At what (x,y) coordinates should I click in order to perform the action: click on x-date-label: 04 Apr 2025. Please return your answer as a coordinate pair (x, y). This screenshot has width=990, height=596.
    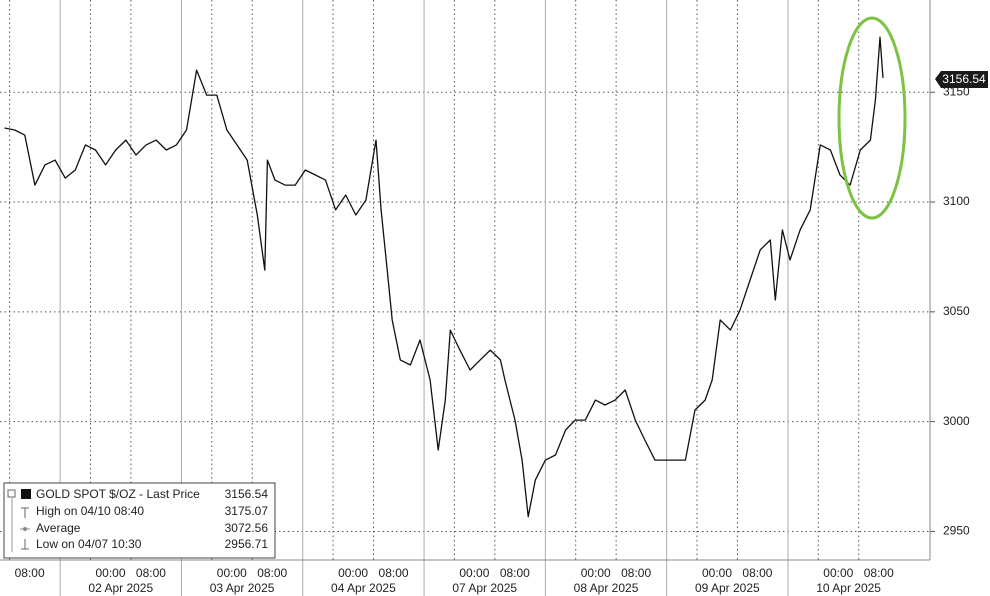
    Looking at the image, I should click on (363, 588).